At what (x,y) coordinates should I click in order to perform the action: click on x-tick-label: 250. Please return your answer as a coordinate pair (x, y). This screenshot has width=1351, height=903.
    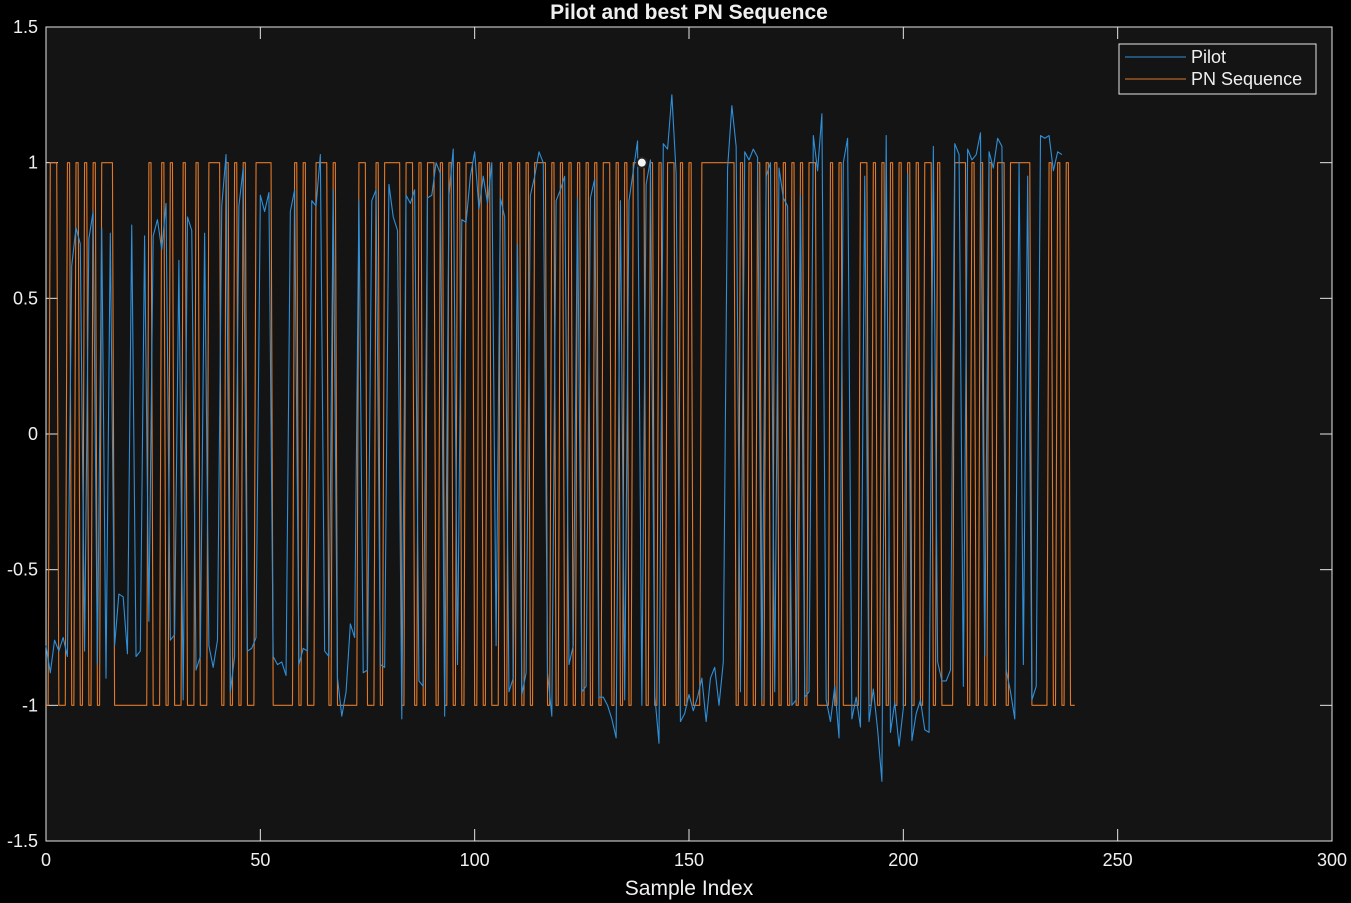
    Looking at the image, I should click on (1118, 860).